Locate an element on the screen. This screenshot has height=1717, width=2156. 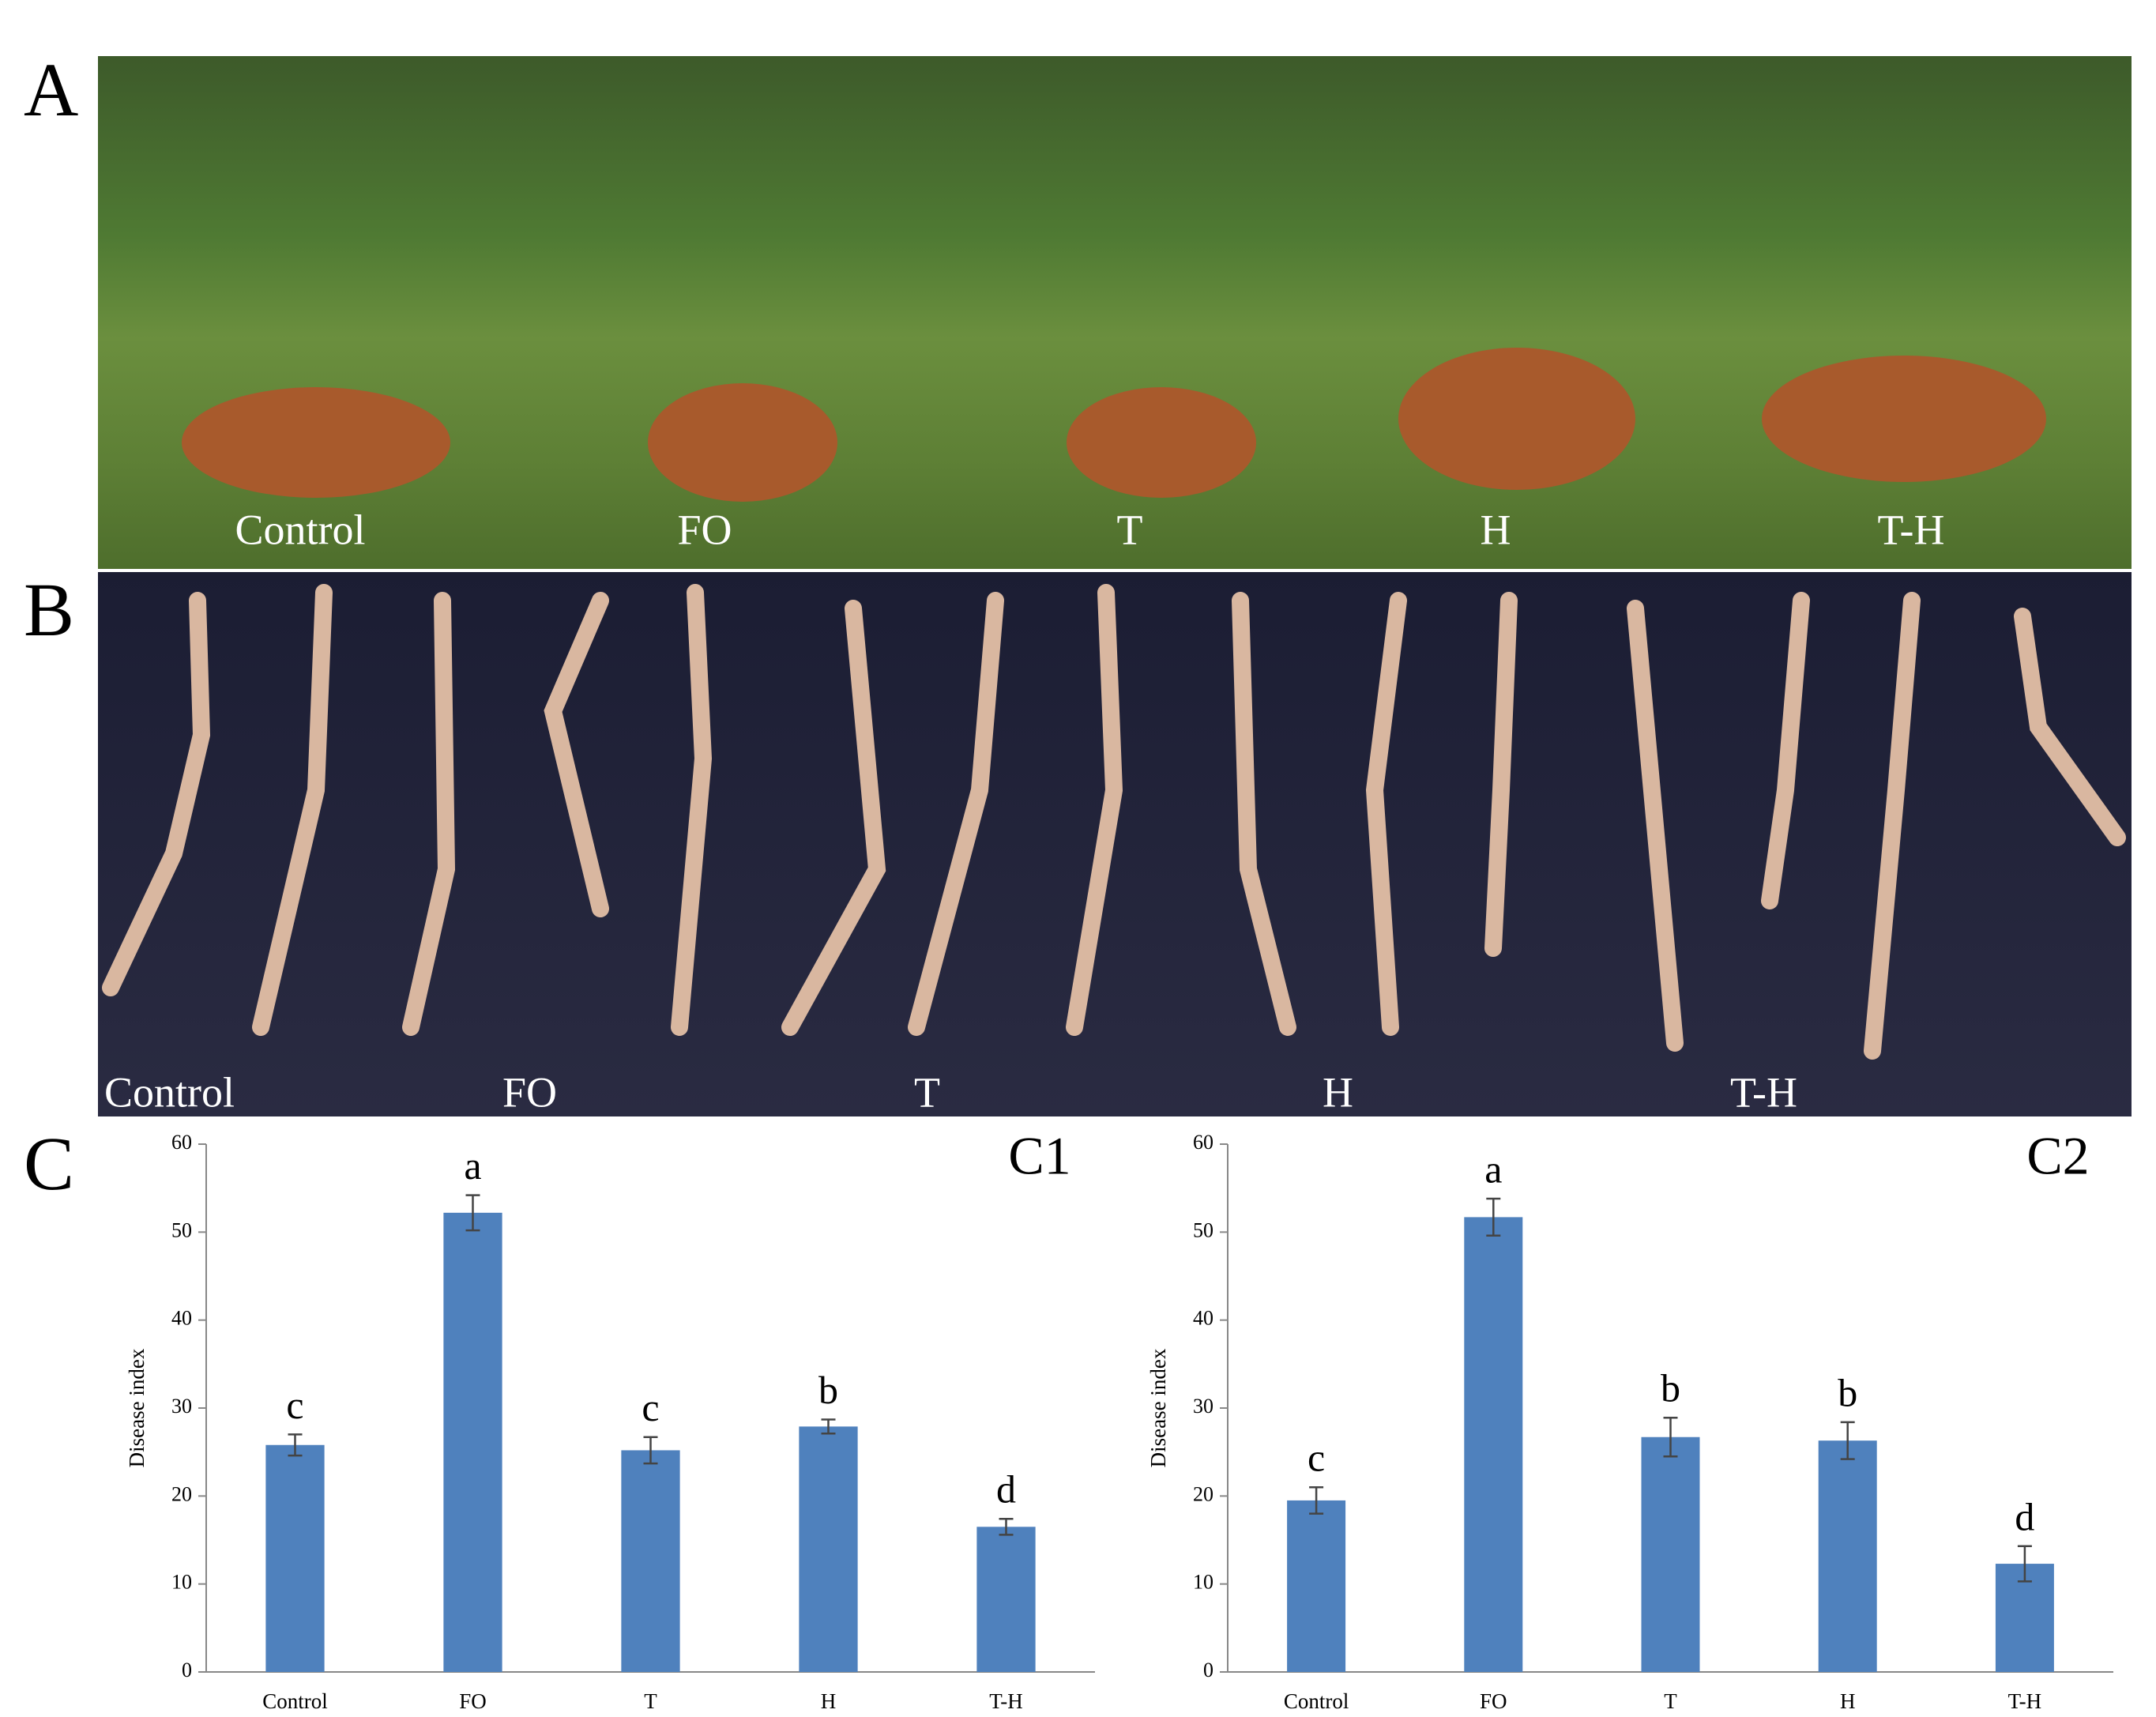
panel-label: B is located at coordinates (49, 609).